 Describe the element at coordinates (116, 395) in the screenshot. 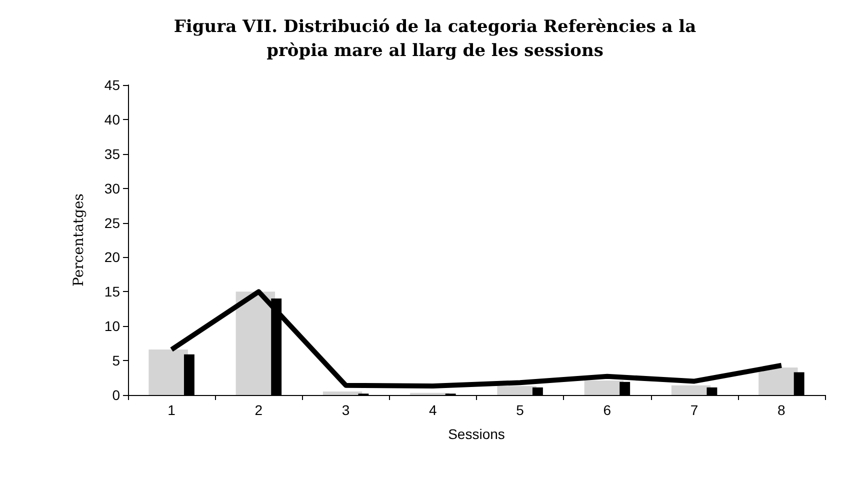

I see `y-tick-label: 0` at that location.